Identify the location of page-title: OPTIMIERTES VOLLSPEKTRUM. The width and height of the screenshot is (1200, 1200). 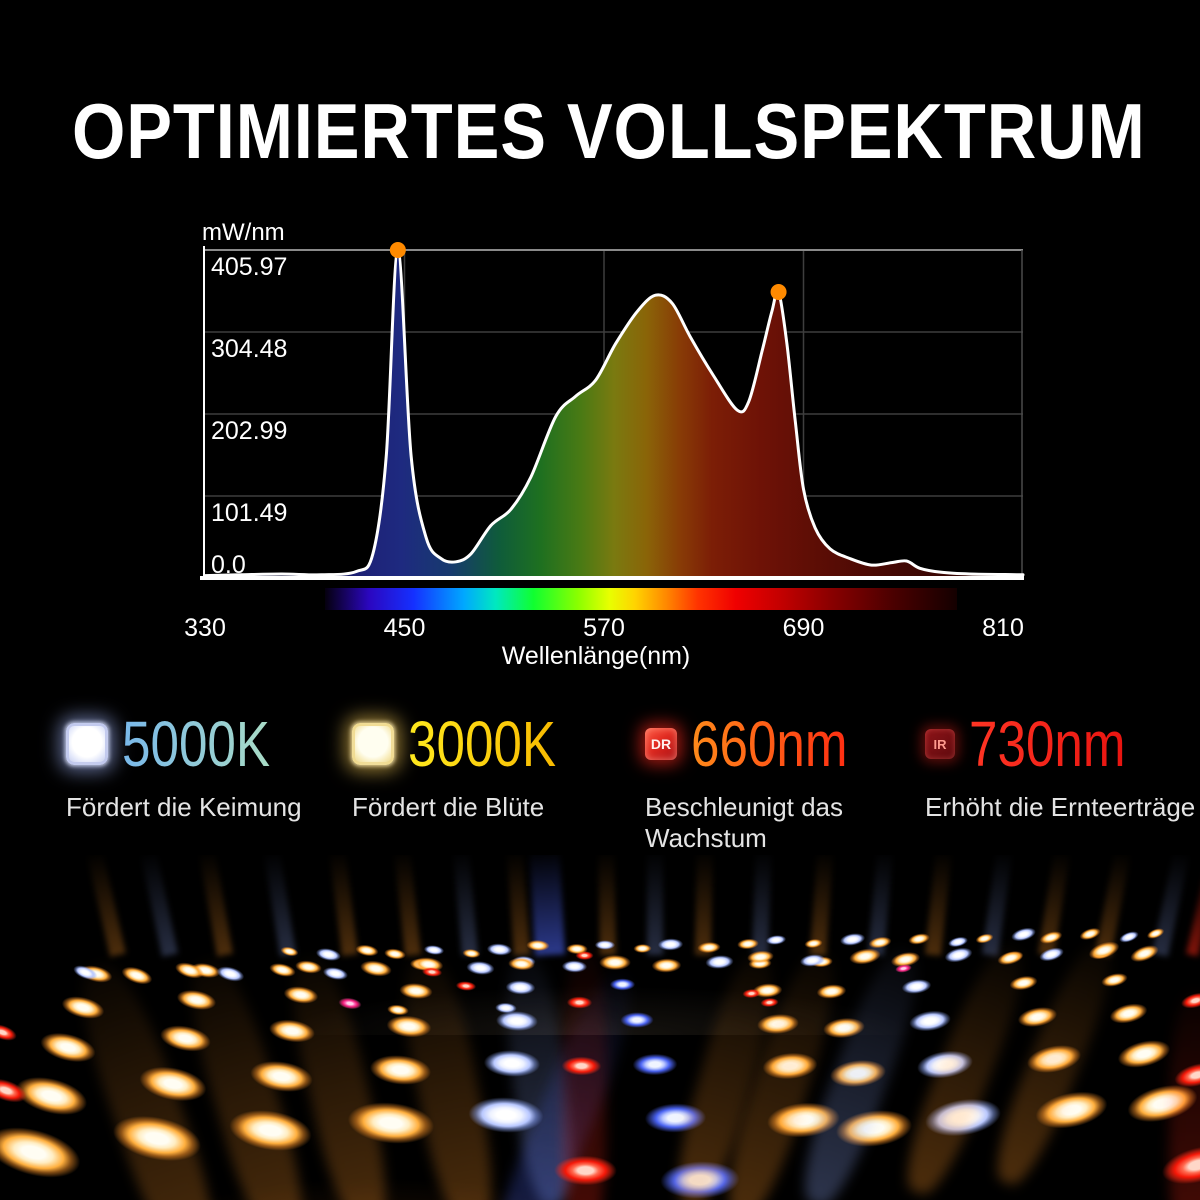
(609, 131).